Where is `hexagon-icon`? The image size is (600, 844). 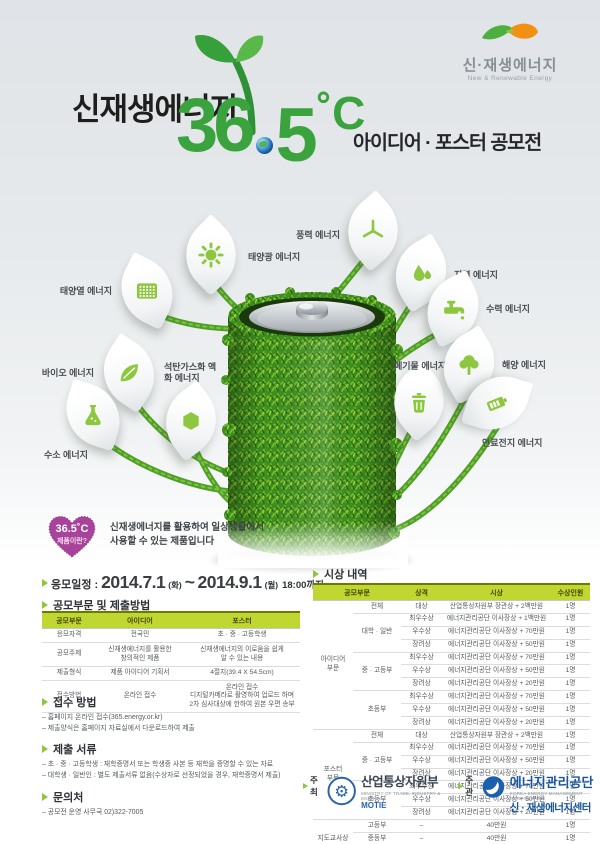 hexagon-icon is located at coordinates (191, 421).